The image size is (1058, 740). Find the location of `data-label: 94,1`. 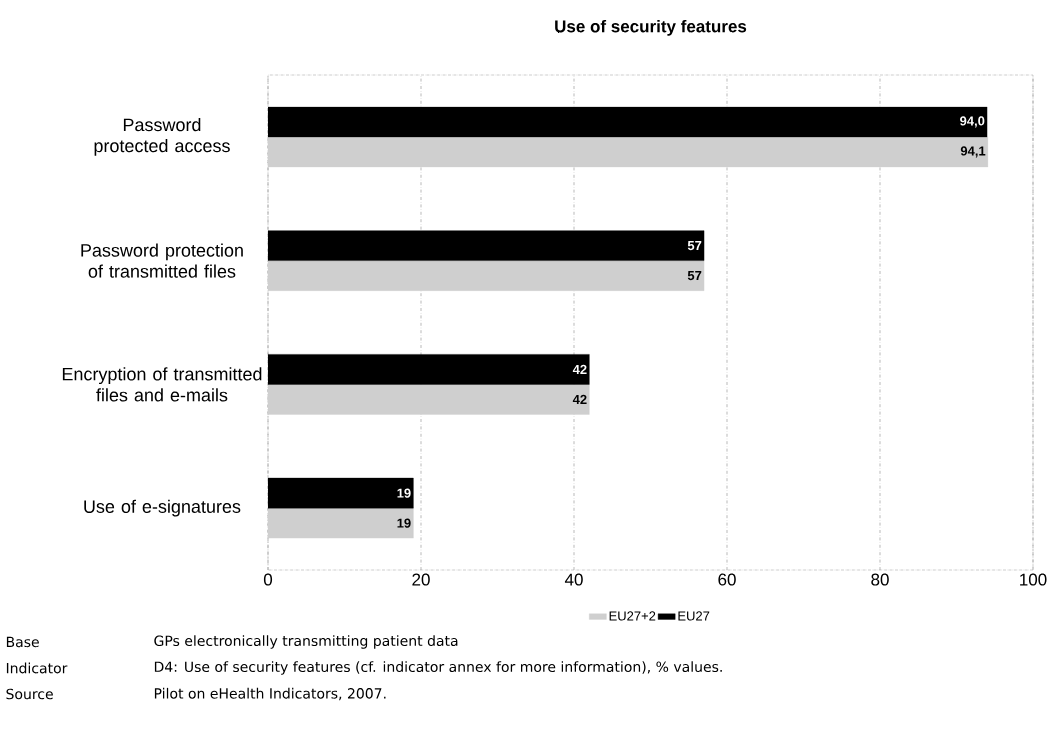

data-label: 94,1 is located at coordinates (973, 152).